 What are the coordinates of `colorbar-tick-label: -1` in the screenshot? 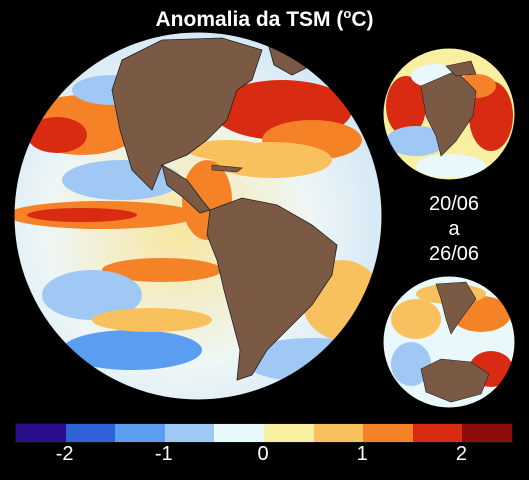 It's located at (163, 454).